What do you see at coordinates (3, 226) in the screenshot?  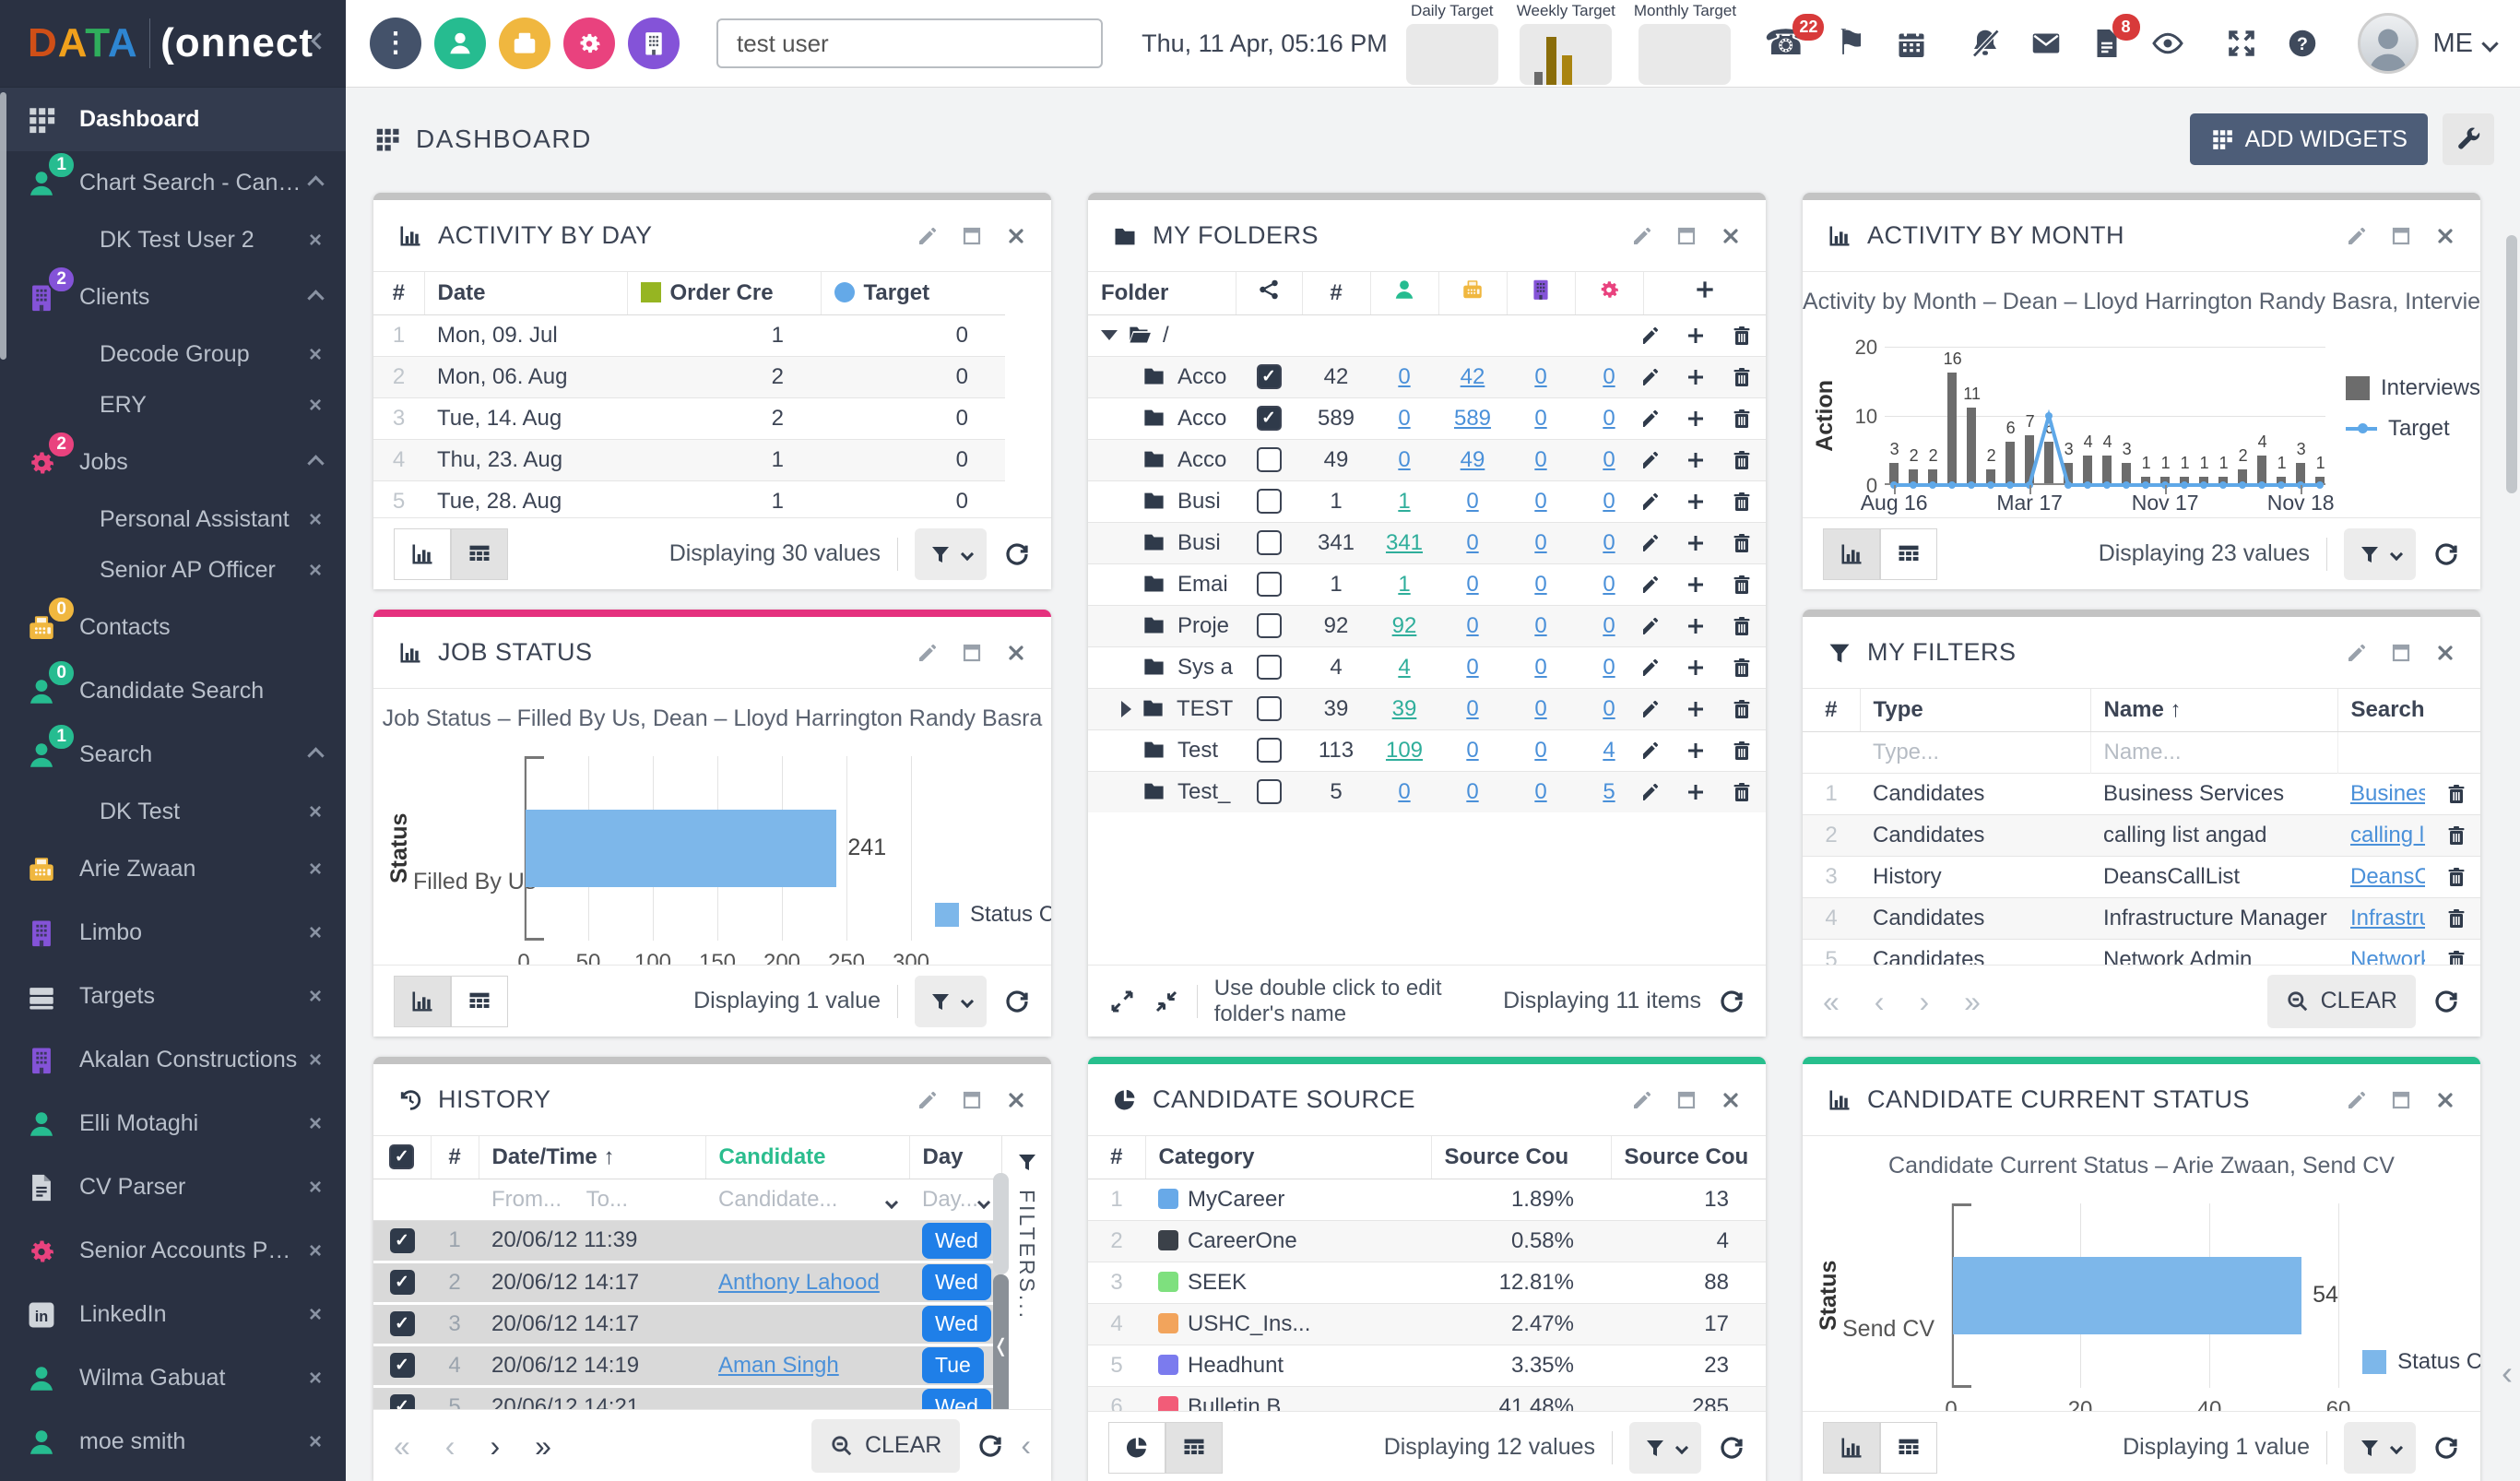 I see `sidebar-scrollbar` at bounding box center [3, 226].